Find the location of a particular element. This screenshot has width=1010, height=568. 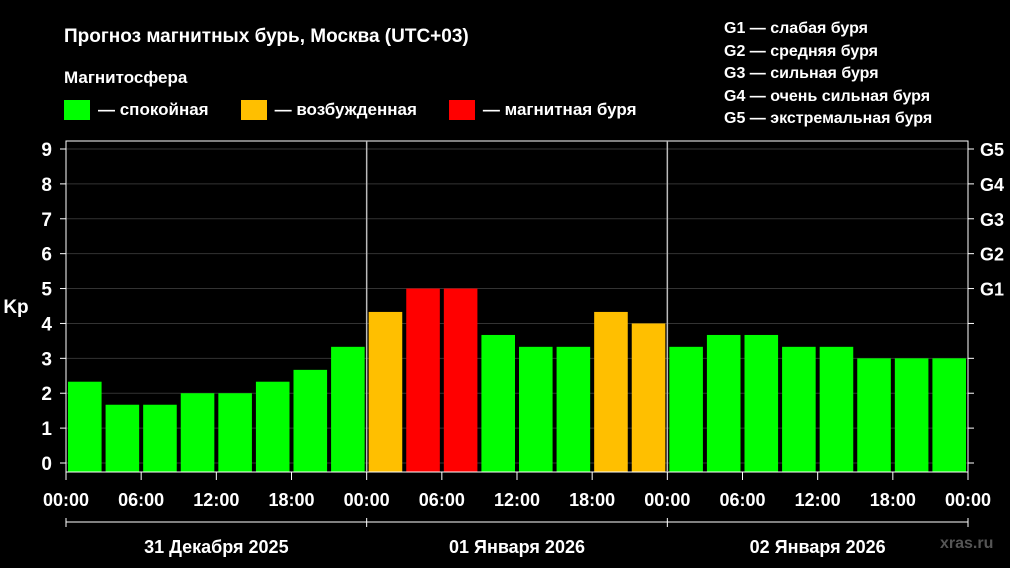

x-tick-label-1: 06:00 is located at coordinates (141, 500).